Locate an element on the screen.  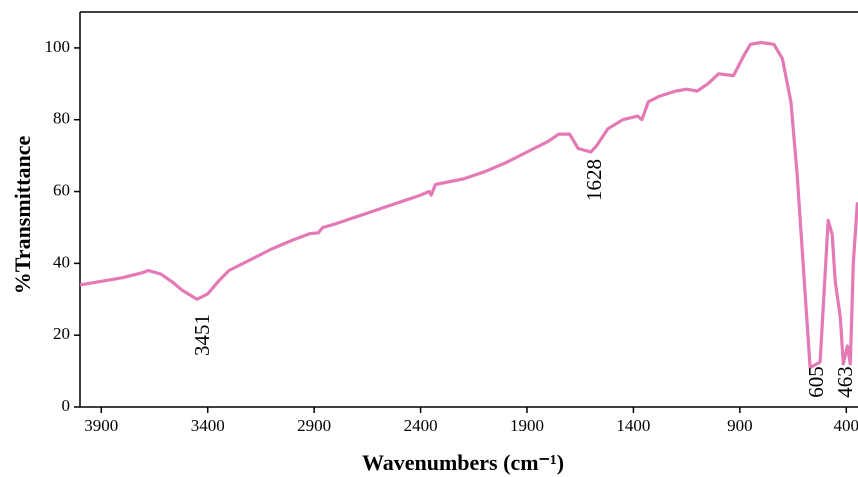
annotation: 1628 is located at coordinates (594, 180).